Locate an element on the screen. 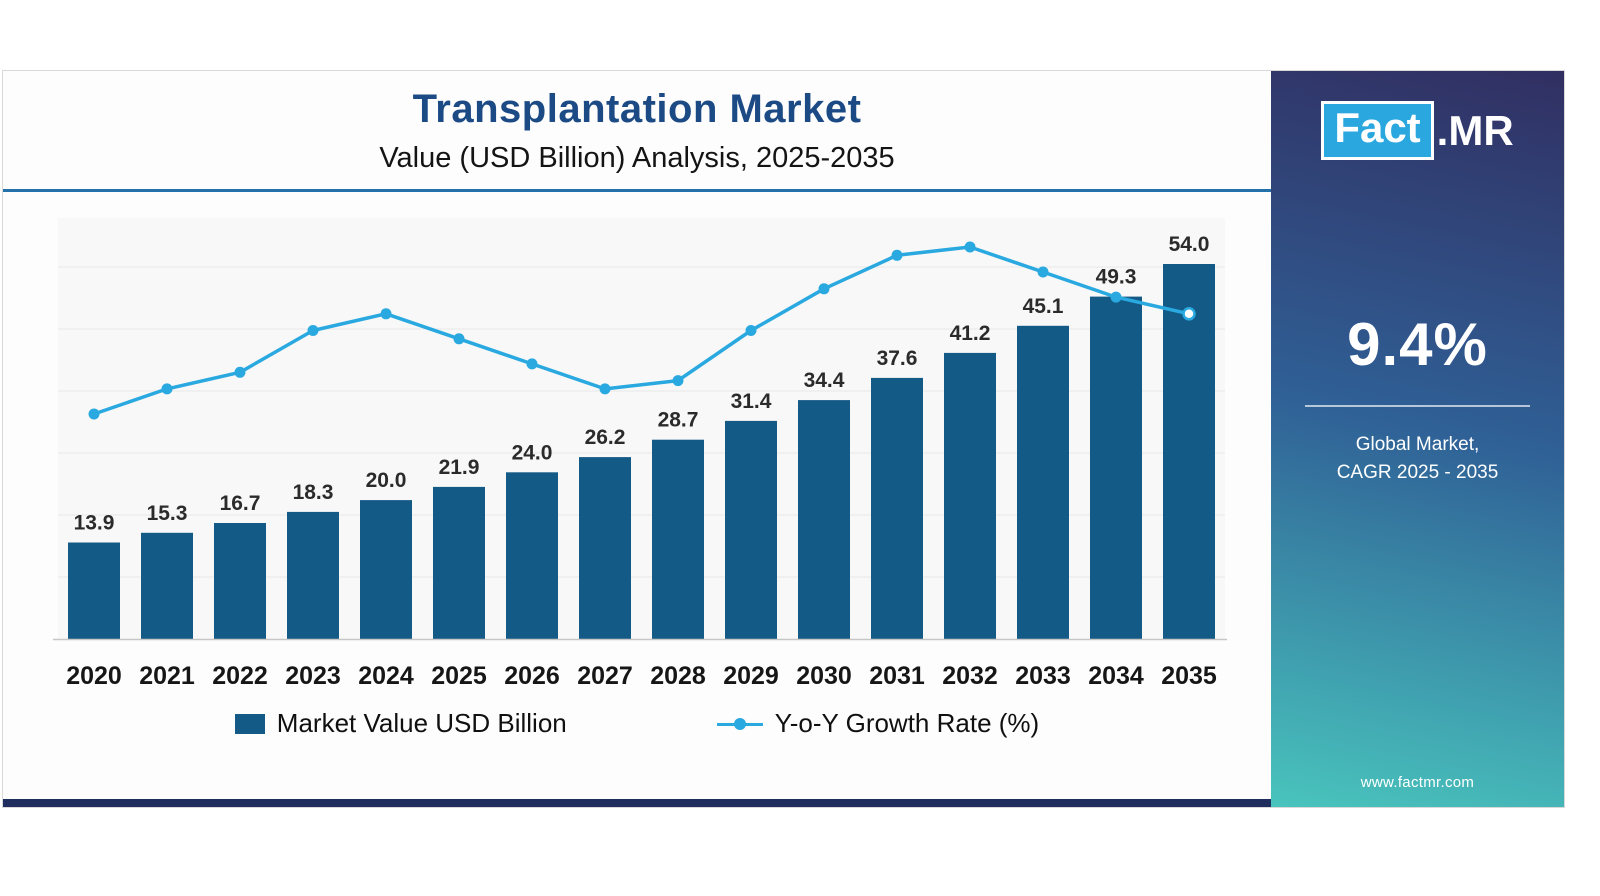 The height and width of the screenshot is (896, 1600). growth-point-2029 is located at coordinates (751, 330).